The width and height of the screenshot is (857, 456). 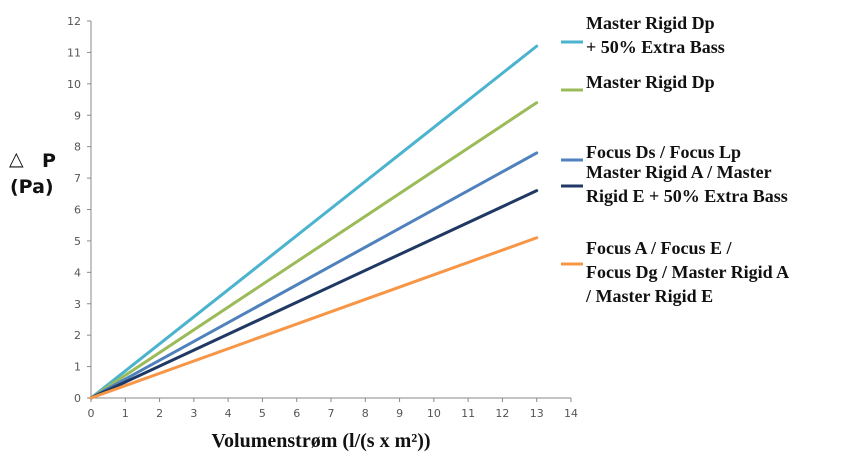 I want to click on y-tick-label: 5, so click(x=77, y=241).